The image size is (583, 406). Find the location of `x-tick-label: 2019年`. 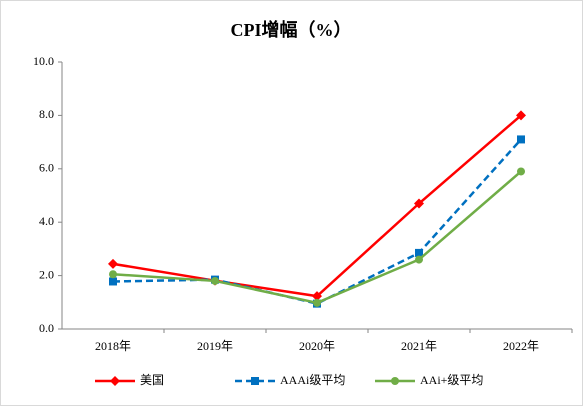

x-tick-label: 2019年 is located at coordinates (215, 346).